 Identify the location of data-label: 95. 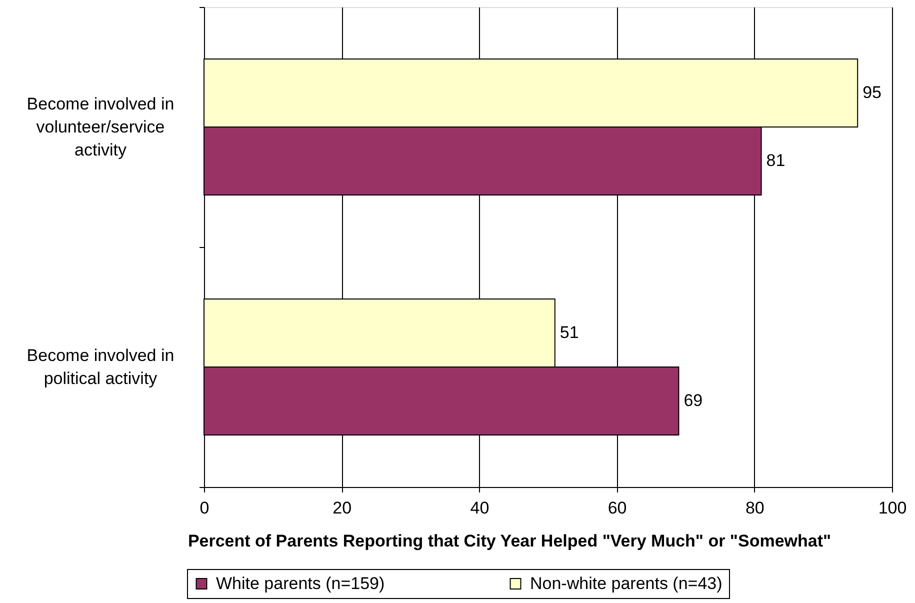
(872, 92).